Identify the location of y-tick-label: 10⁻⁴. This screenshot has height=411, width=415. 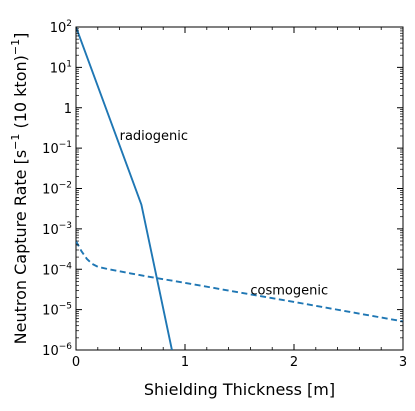
(57, 269).